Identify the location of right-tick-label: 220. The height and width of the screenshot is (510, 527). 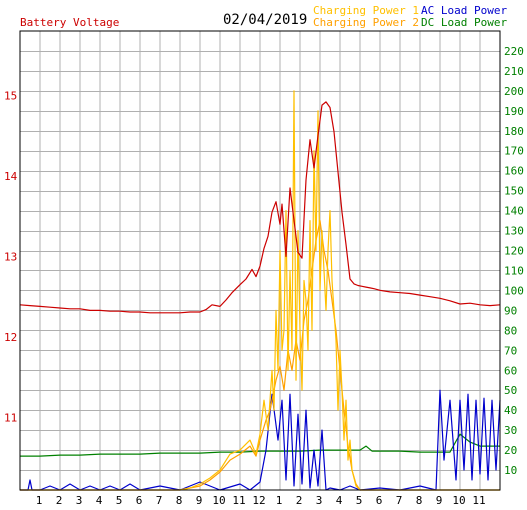
(514, 51).